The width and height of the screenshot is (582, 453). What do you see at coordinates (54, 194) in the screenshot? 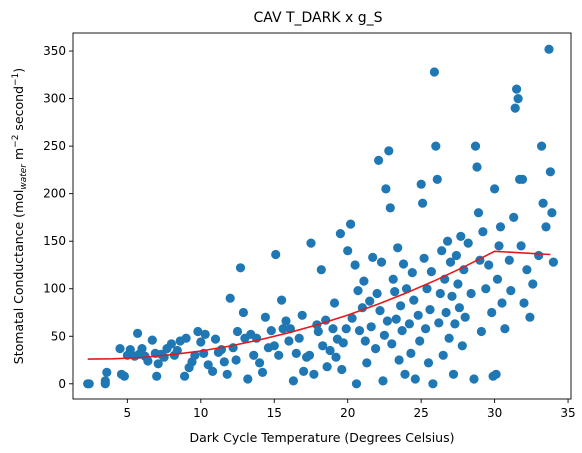
I see `y-tick-label: 200` at bounding box center [54, 194].